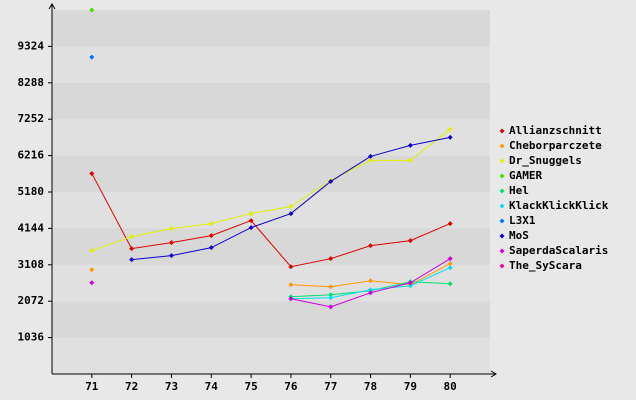 Image resolution: width=636 pixels, height=400 pixels. Describe the element at coordinates (522, 220) in the screenshot. I see `legend-label: L3X1` at that location.